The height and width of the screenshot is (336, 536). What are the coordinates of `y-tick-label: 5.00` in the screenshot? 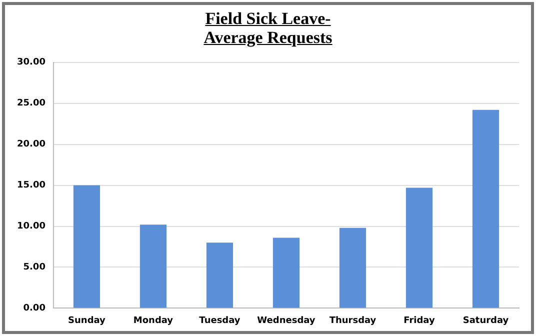 It's located at (34, 267).